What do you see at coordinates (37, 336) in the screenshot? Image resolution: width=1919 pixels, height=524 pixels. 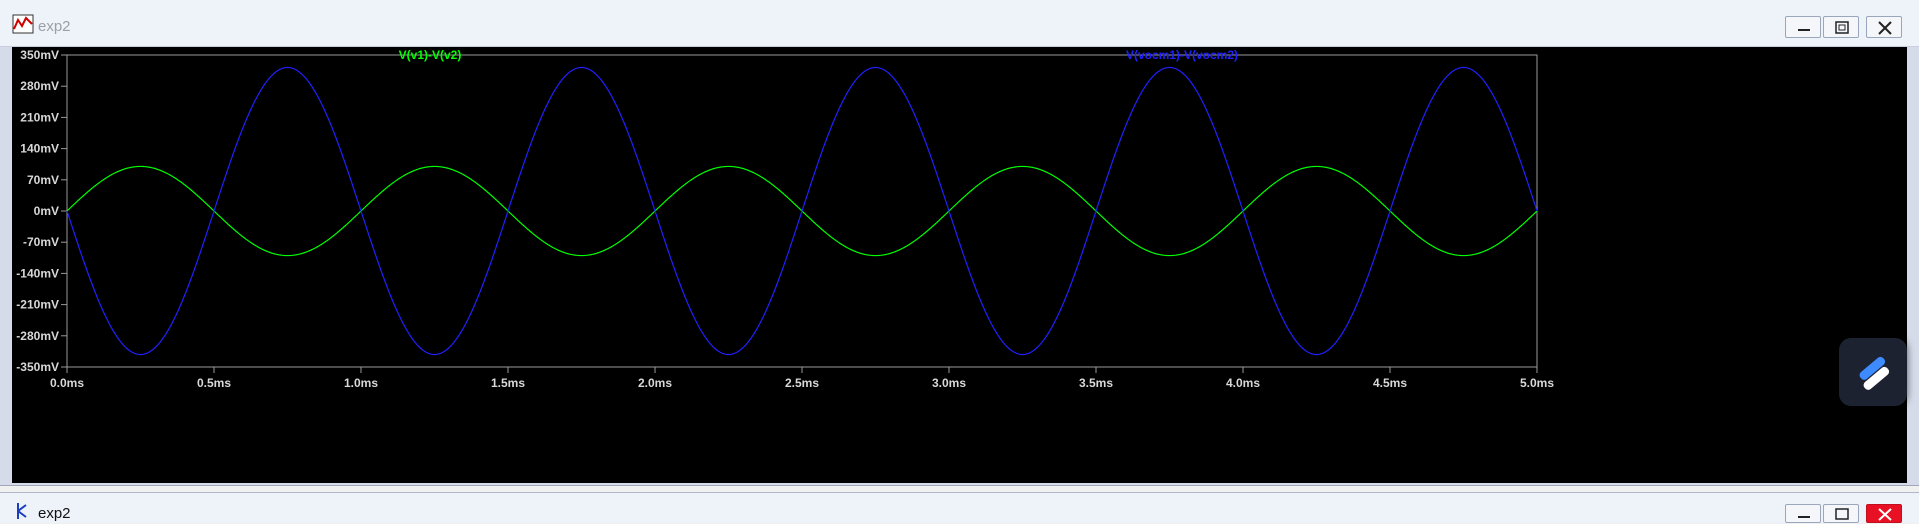 I see `y-tick-label: -280mV` at bounding box center [37, 336].